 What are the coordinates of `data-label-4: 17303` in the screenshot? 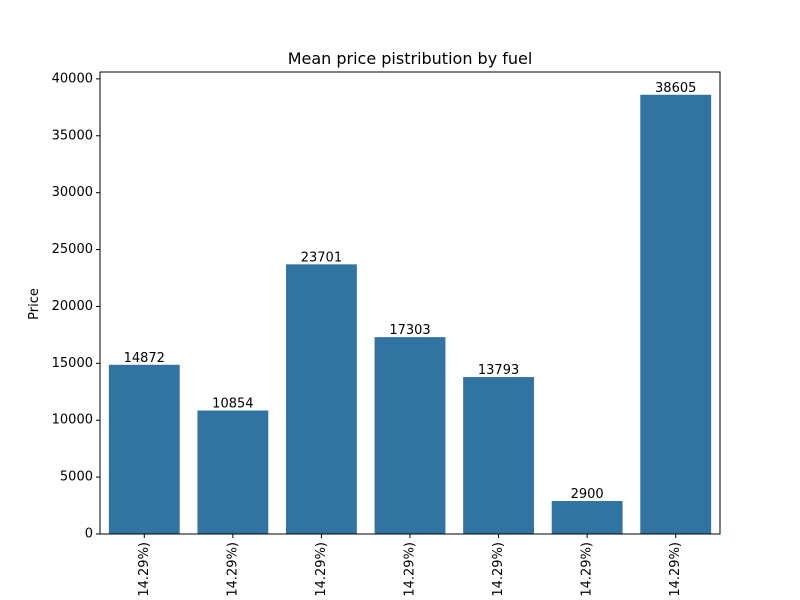 It's located at (409, 330).